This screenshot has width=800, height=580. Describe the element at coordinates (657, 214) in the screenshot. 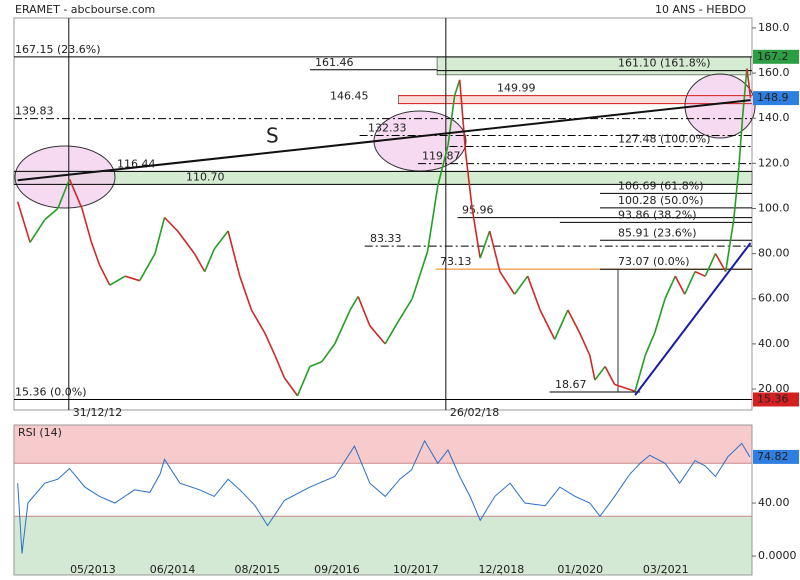

I see `level-label: 93.86 (38.2%)` at that location.